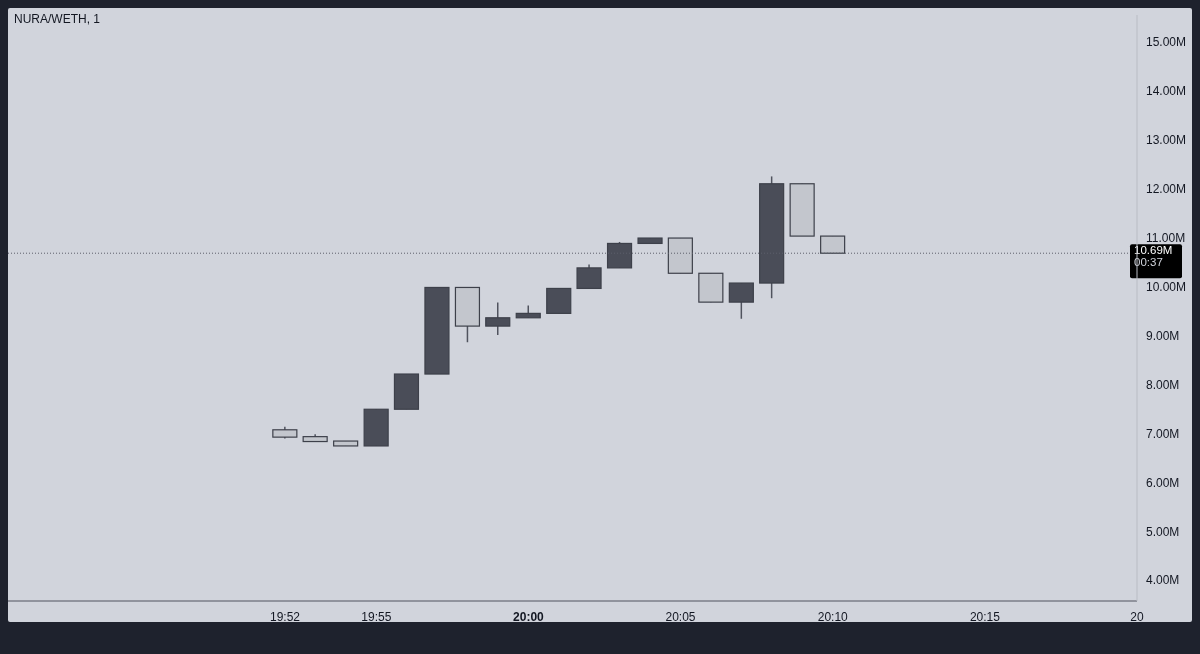  What do you see at coordinates (1153, 250) in the screenshot?
I see `ref-line-label: 10.69M` at bounding box center [1153, 250].